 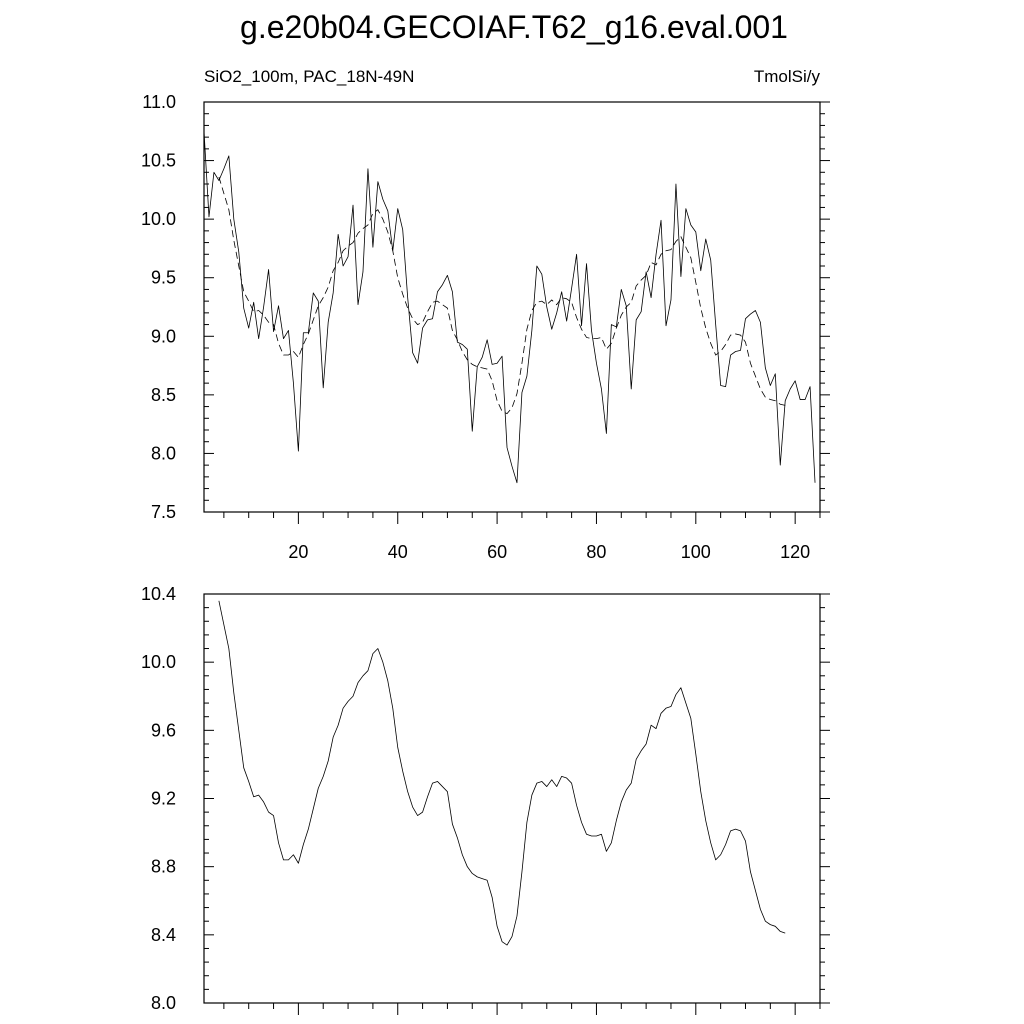 I want to click on top-x-tick-label: 20, so click(x=298, y=552).